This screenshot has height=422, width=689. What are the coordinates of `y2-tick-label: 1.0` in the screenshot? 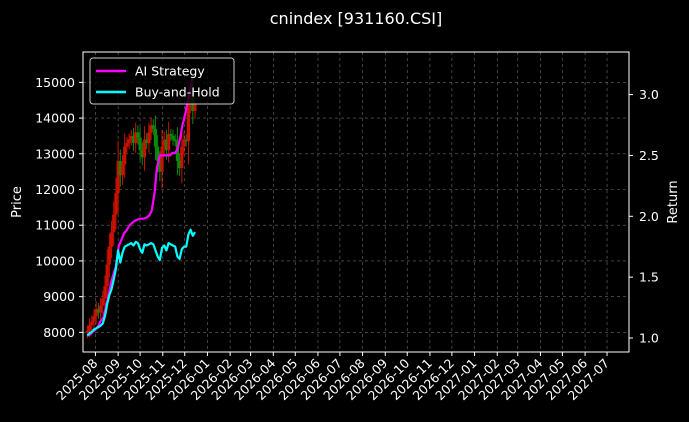 It's located at (649, 338).